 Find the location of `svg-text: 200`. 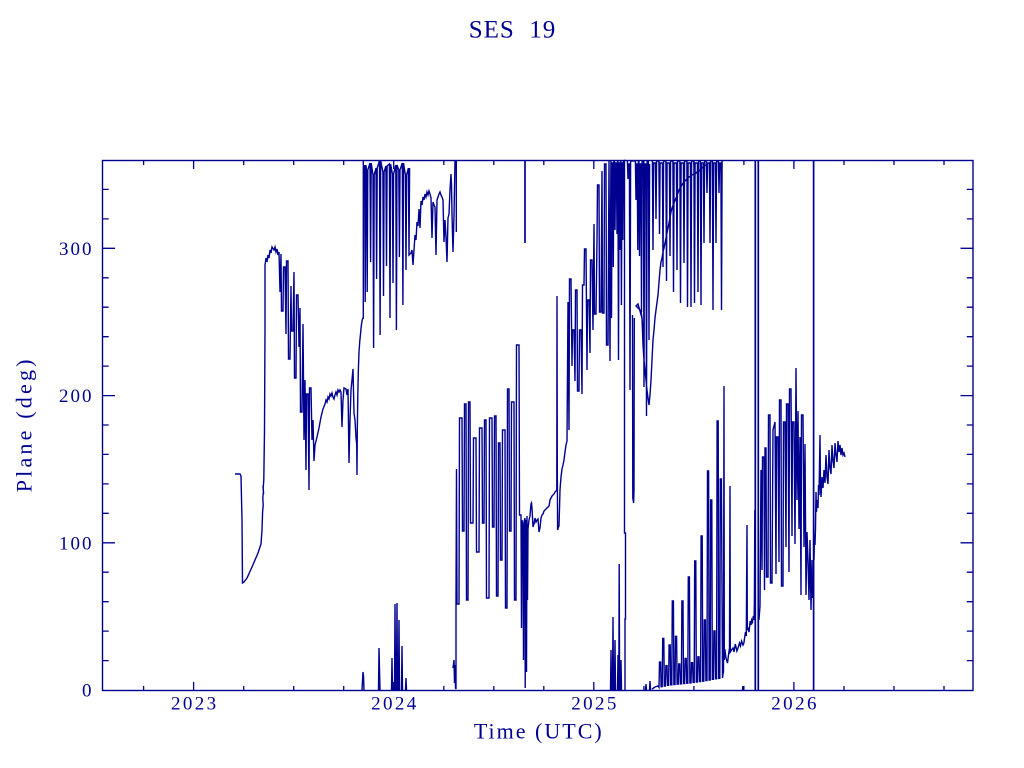

svg-text: 200 is located at coordinates (76, 396).